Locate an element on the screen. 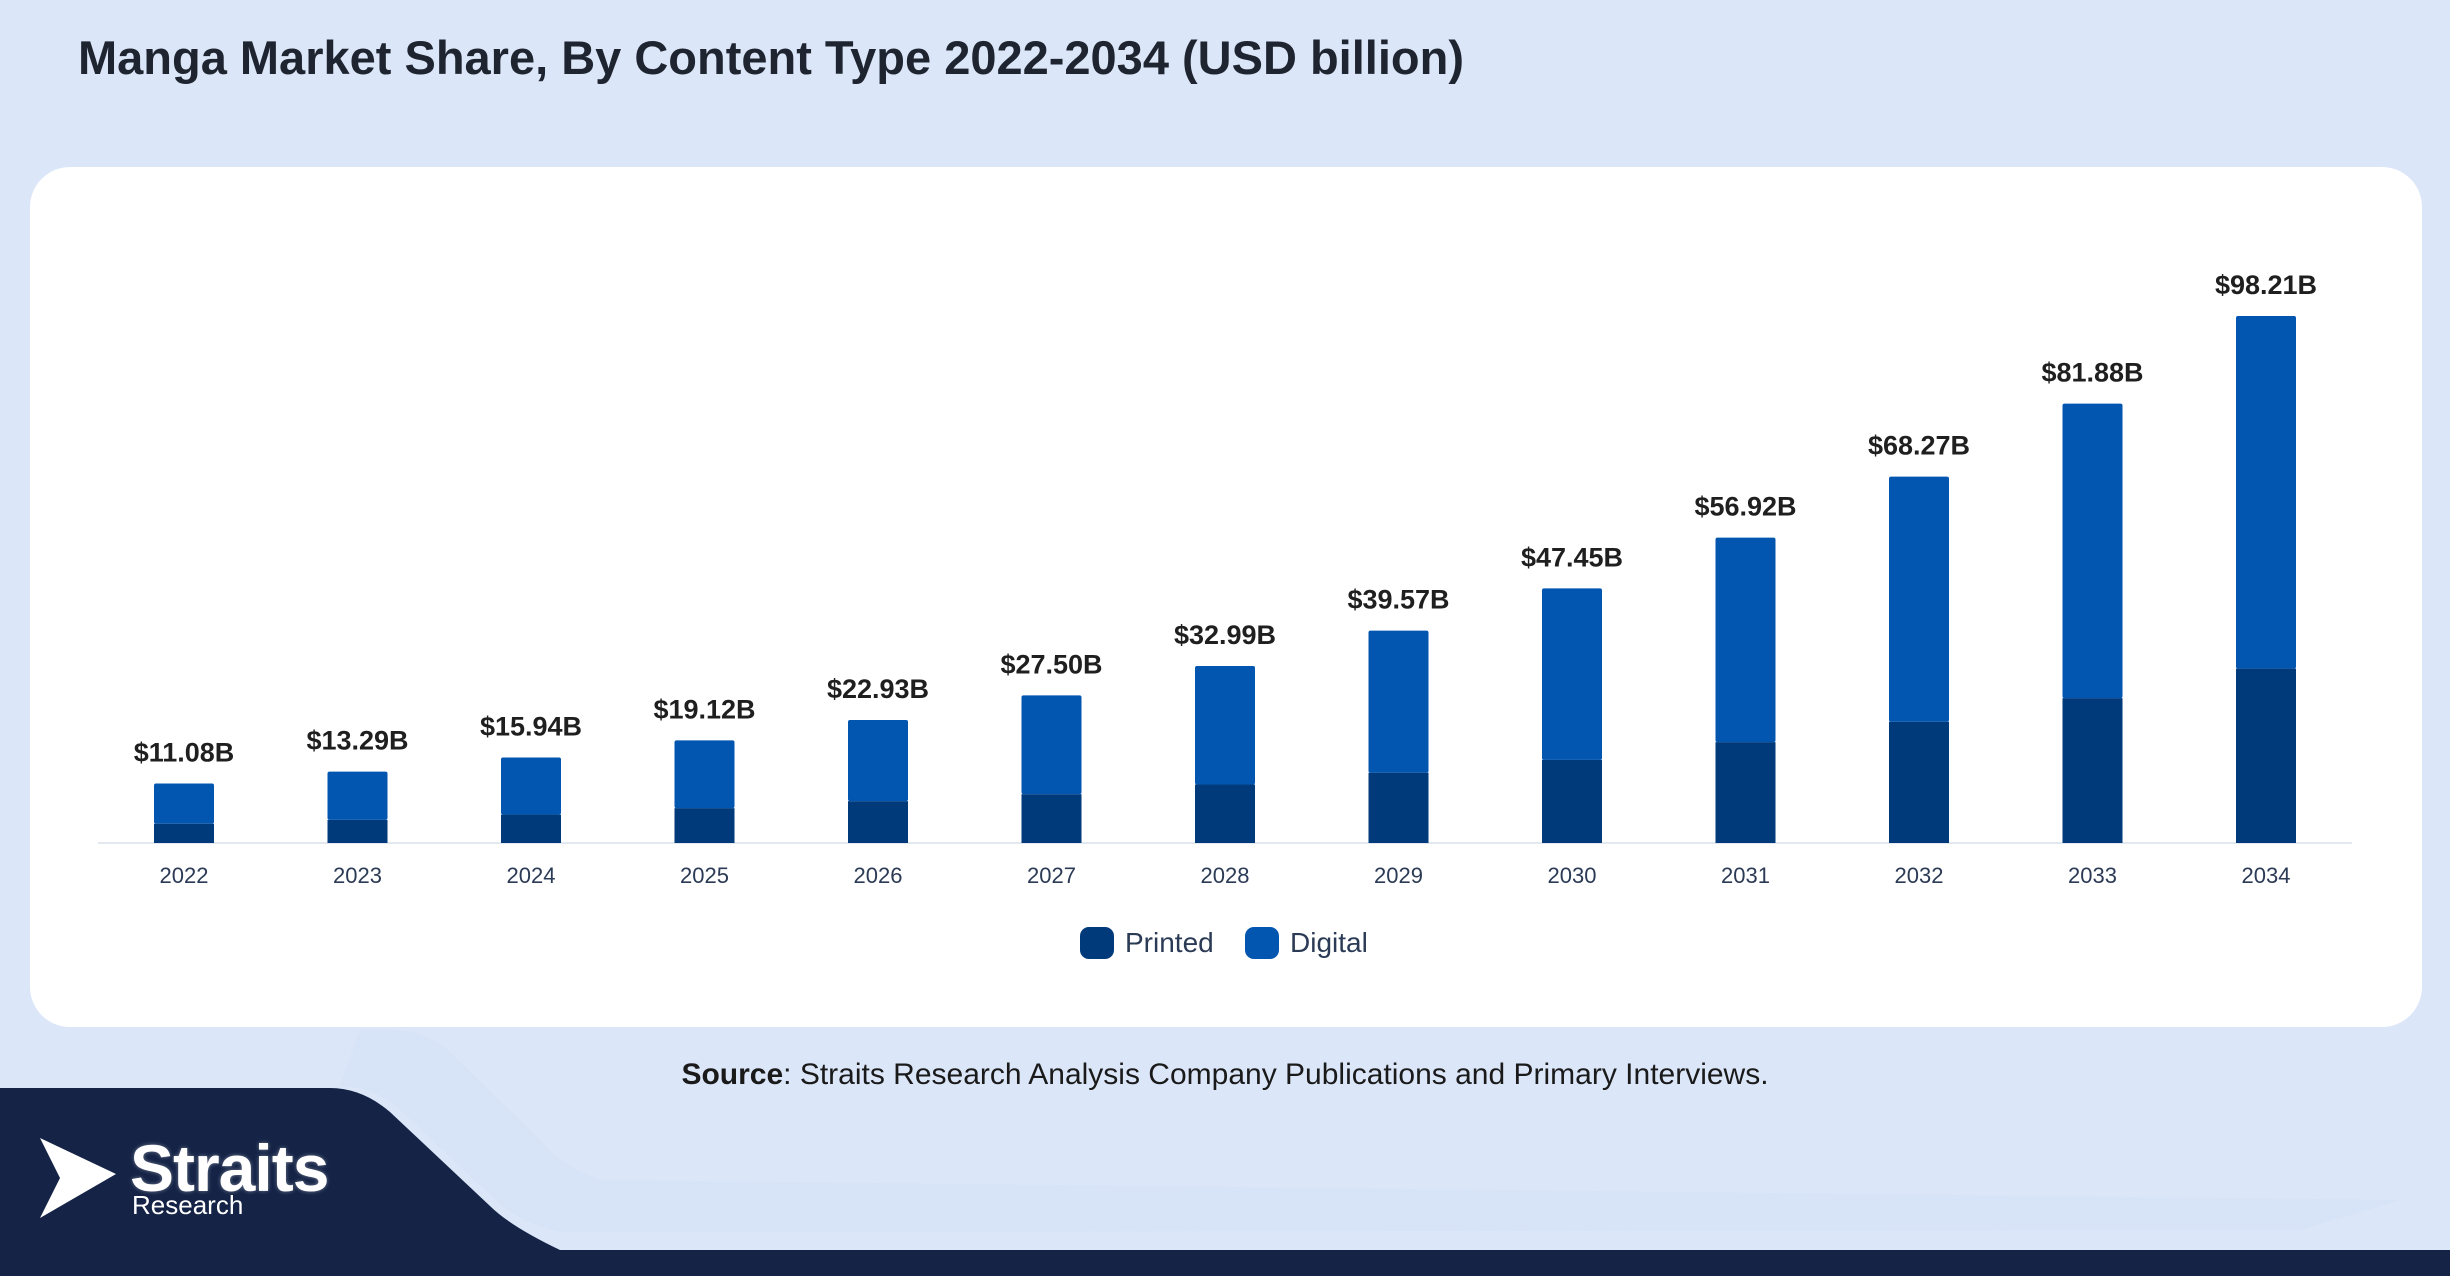  bar-digital-2023 is located at coordinates (357, 795).